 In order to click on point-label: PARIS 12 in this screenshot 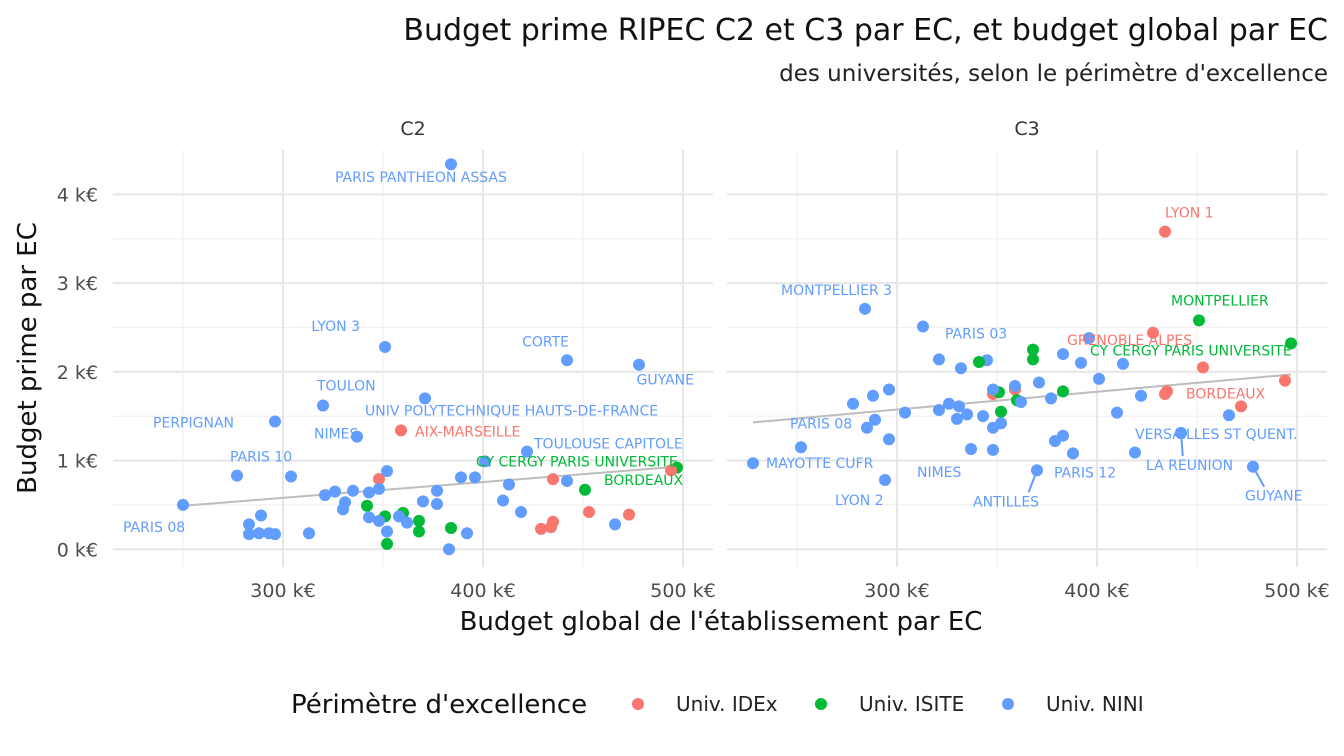, I will do `click(1085, 473)`.